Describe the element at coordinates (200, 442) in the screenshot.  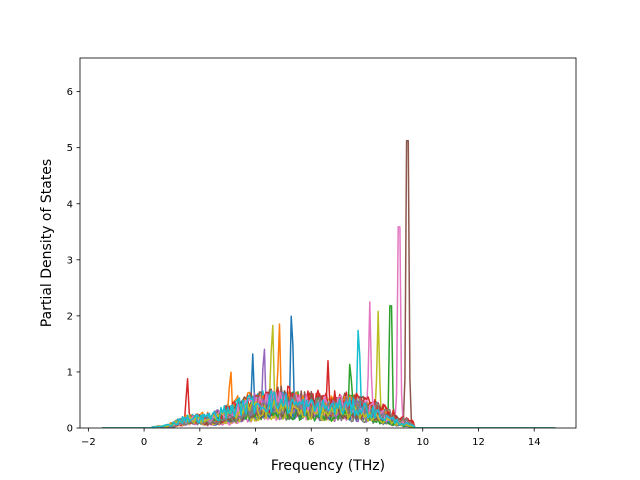
I see `x-tick-label: 2` at that location.